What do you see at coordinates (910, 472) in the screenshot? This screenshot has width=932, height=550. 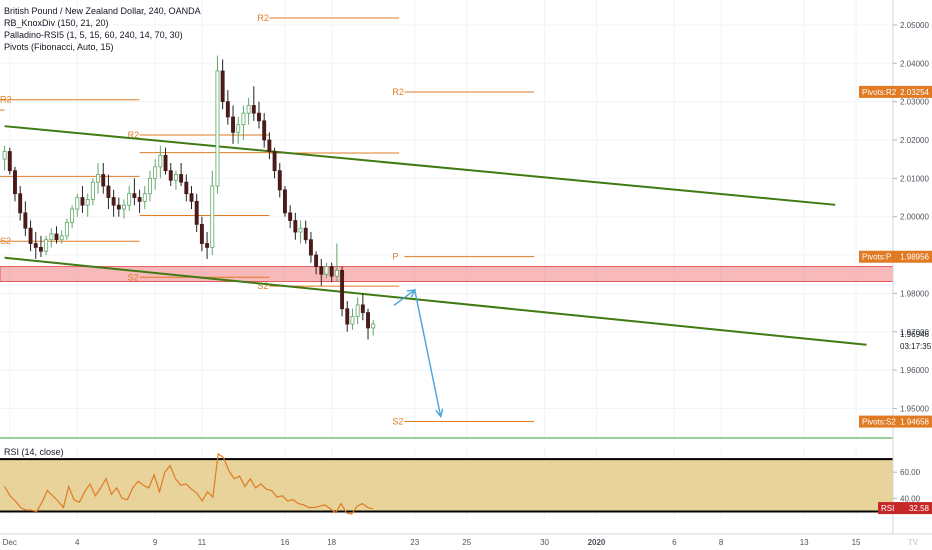 I see `rsi-tick-label: 60.00` at bounding box center [910, 472].